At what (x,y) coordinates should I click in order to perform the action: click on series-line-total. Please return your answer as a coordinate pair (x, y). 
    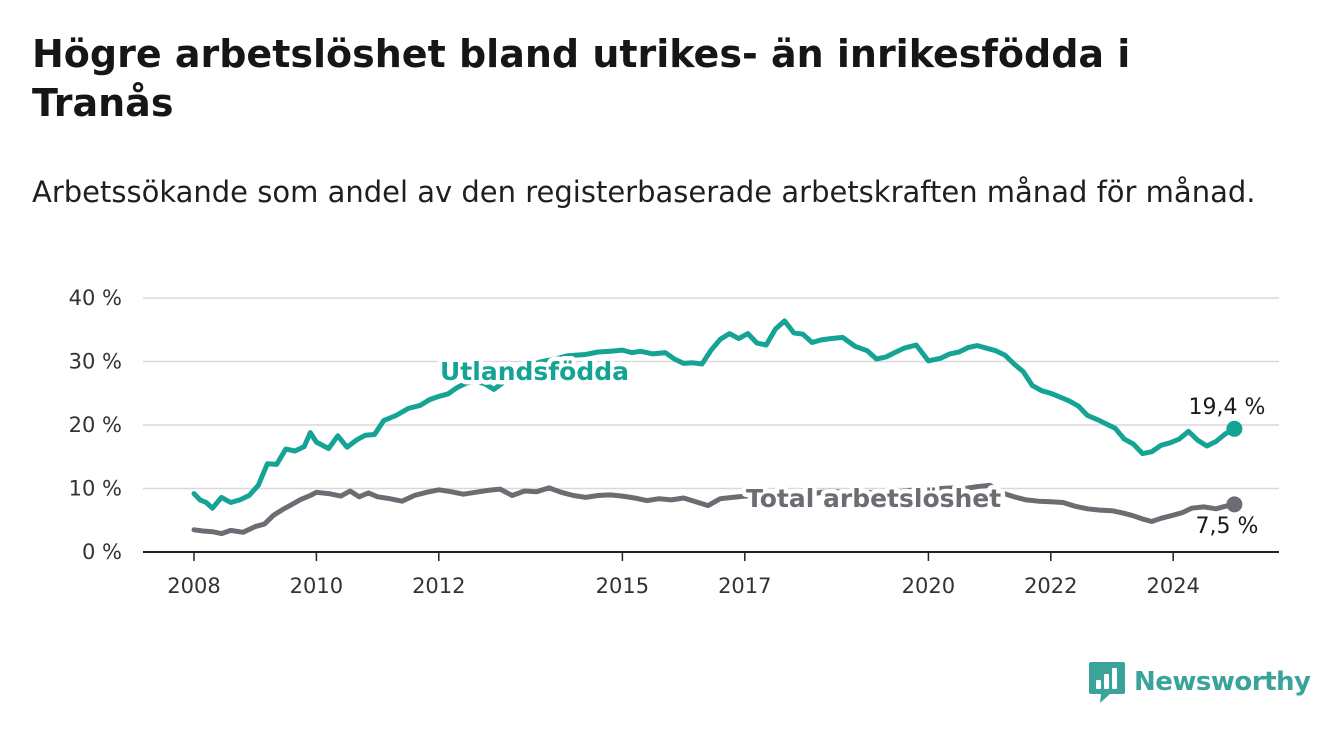
    Looking at the image, I should click on (714, 509).